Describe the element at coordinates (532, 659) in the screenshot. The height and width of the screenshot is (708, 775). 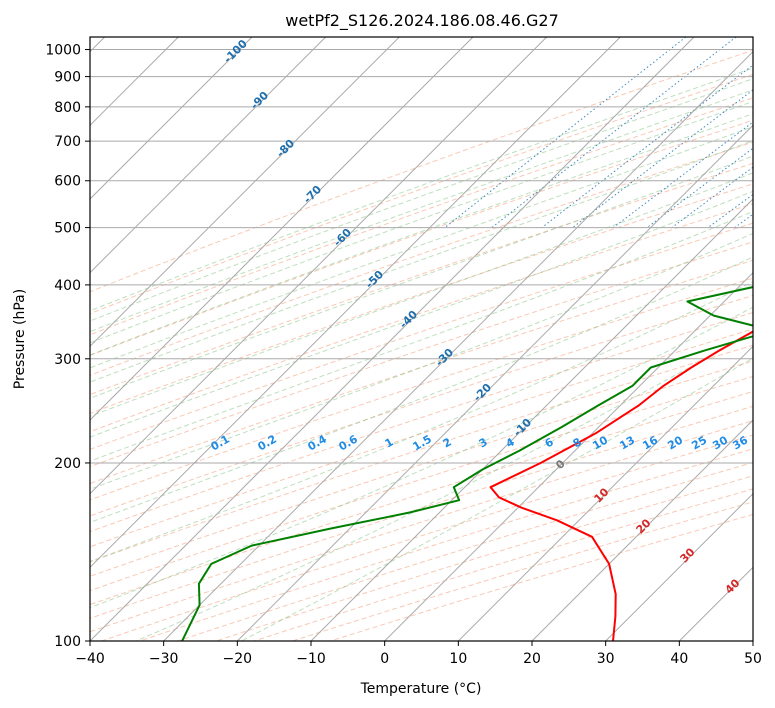
I see `x-tick-label: 20` at that location.